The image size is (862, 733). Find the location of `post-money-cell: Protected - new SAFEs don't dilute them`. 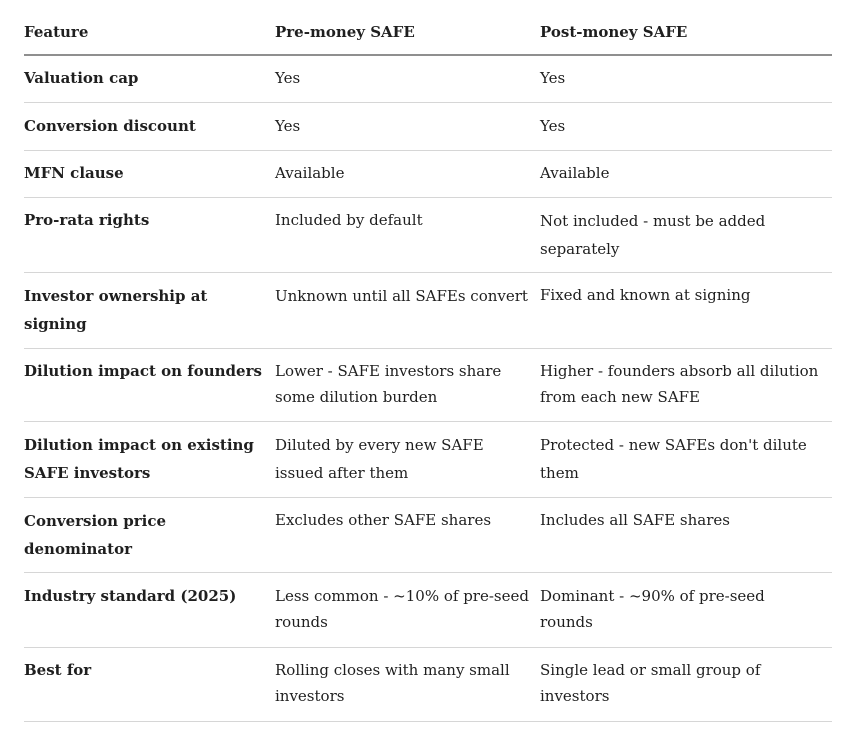

post-money-cell: Protected - new SAFEs don't dilute them is located at coordinates (673, 459).